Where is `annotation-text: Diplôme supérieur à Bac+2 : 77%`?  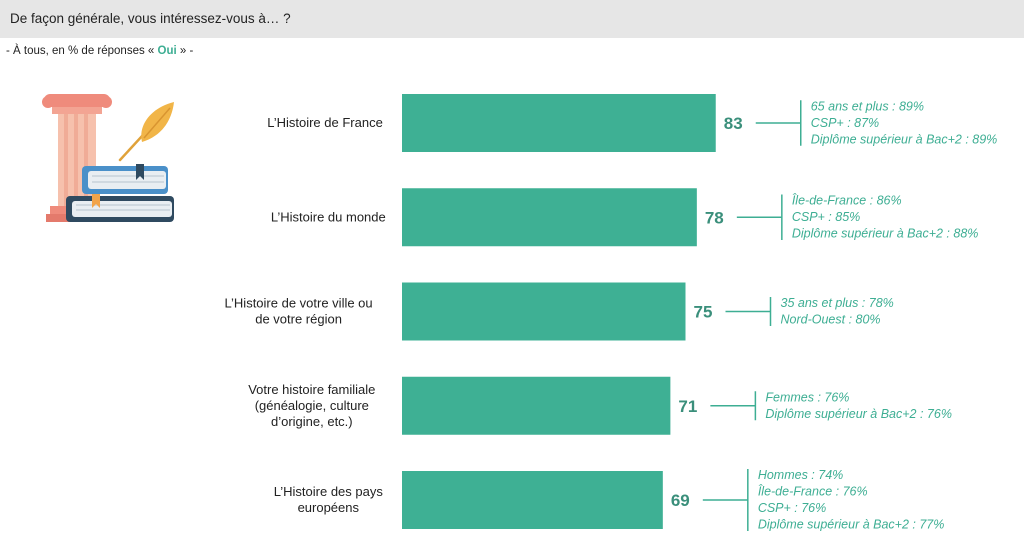
annotation-text: Diplôme supérieur à Bac+2 : 77% is located at coordinates (851, 525).